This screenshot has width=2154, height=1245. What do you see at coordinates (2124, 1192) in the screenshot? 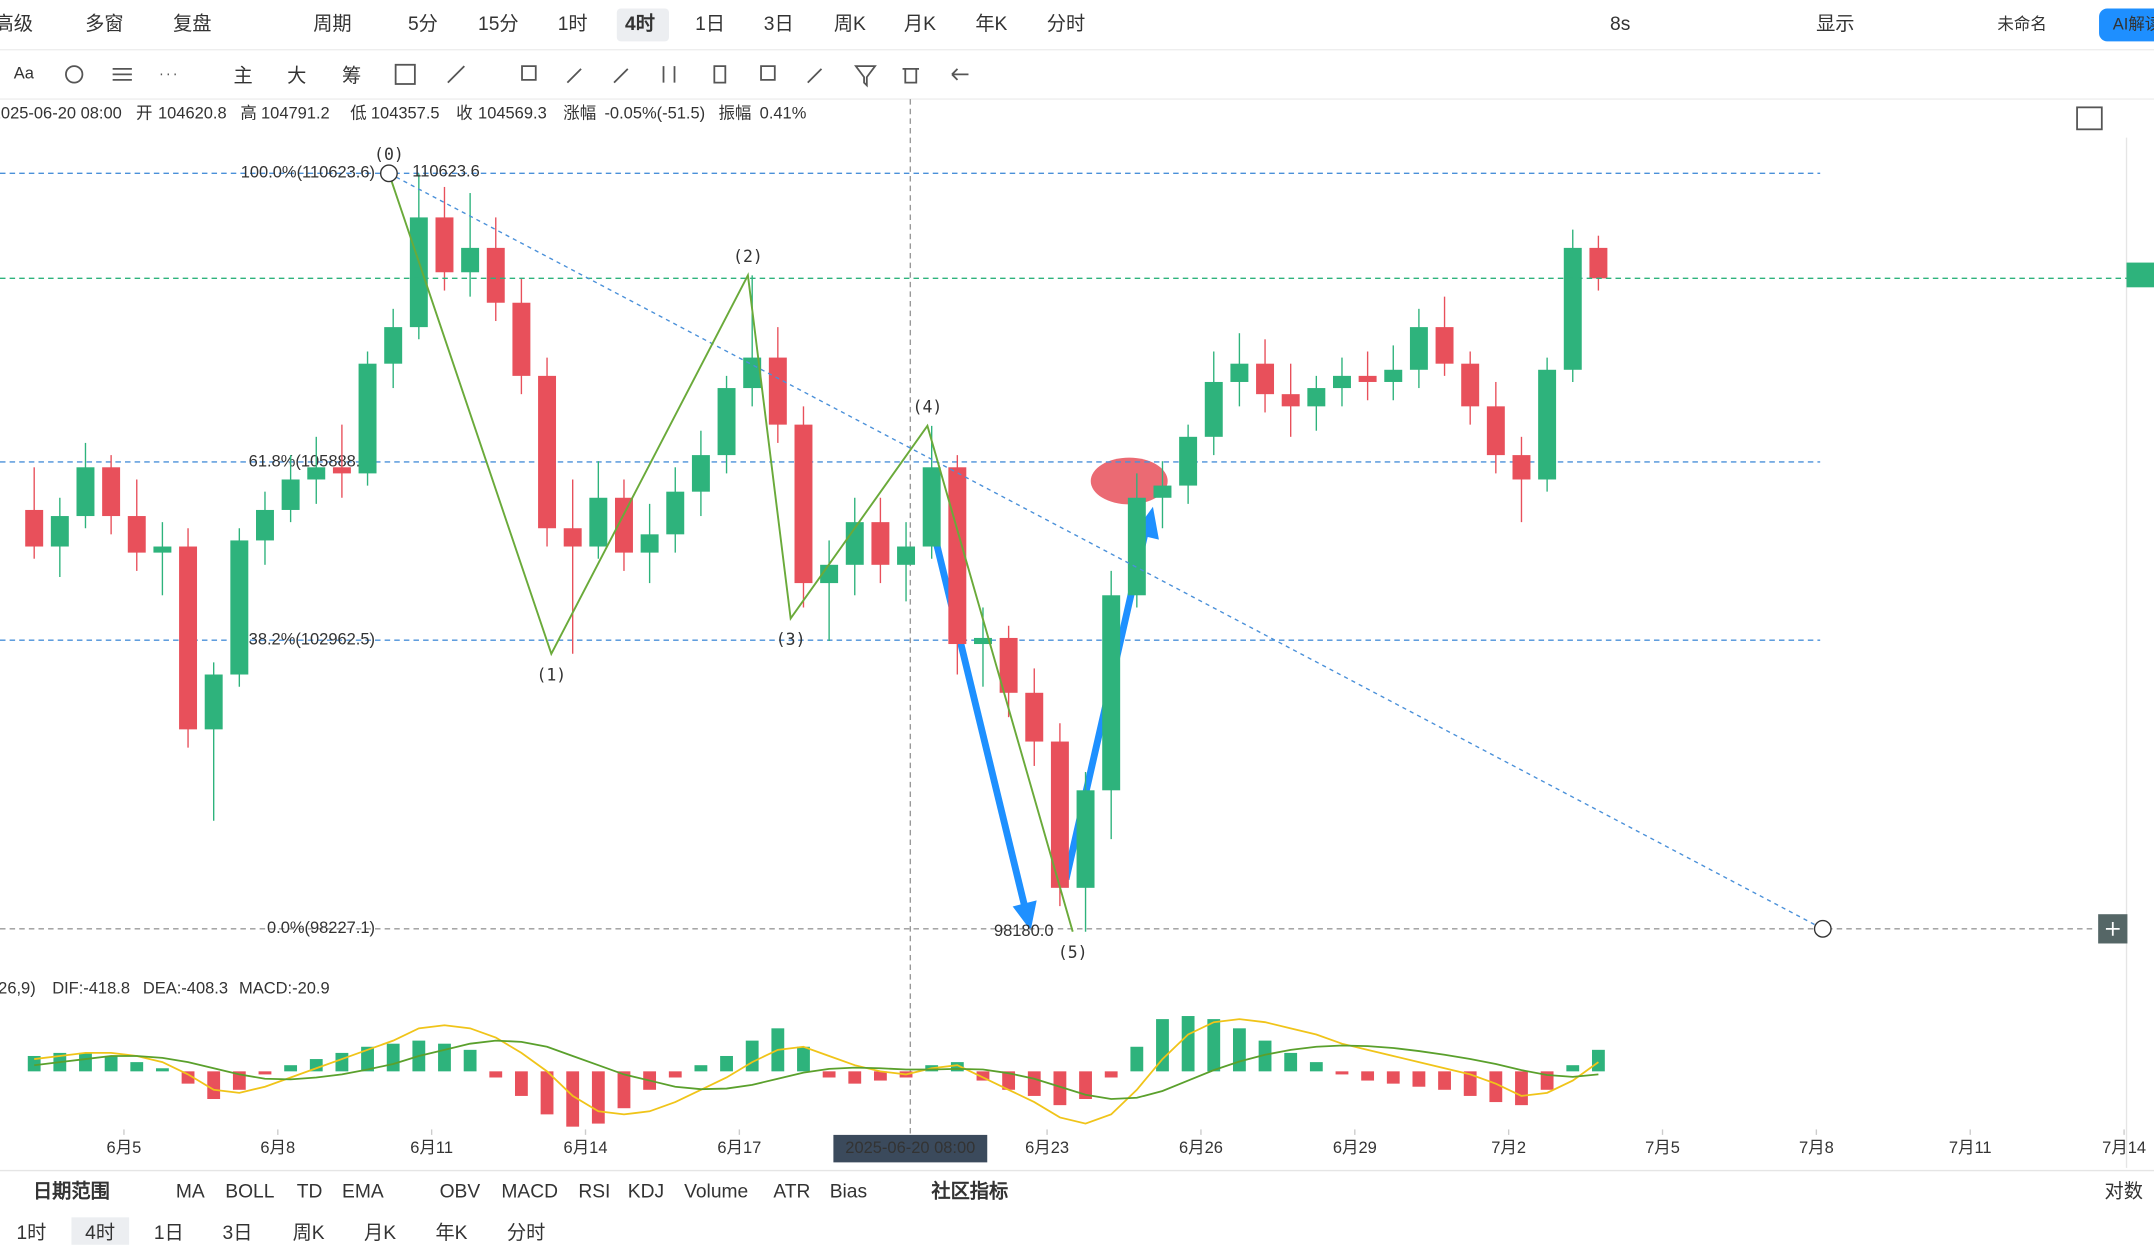
I see `log-scale: 对数` at bounding box center [2124, 1192].